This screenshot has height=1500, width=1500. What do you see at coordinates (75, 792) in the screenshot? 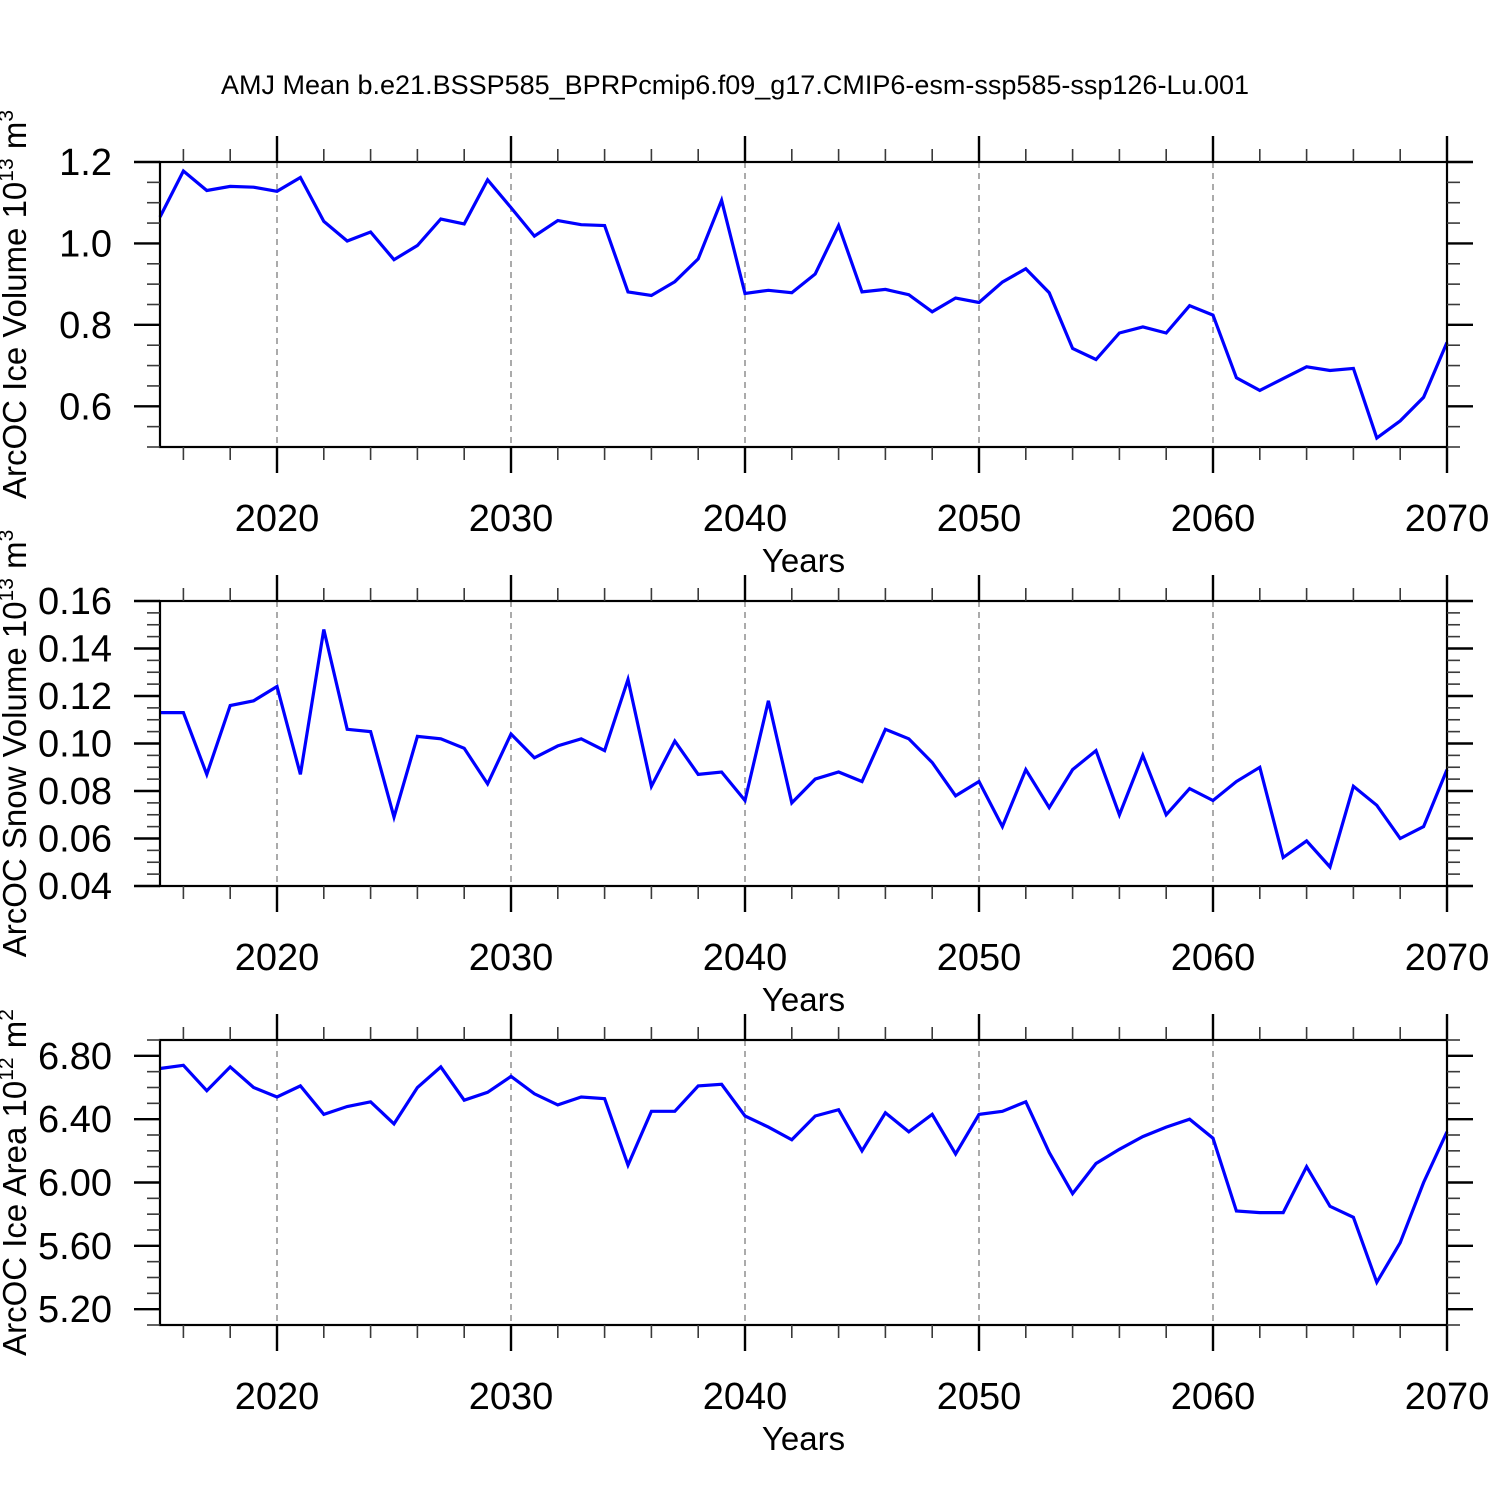
I see `y-tick-label: 0.08` at bounding box center [75, 792].